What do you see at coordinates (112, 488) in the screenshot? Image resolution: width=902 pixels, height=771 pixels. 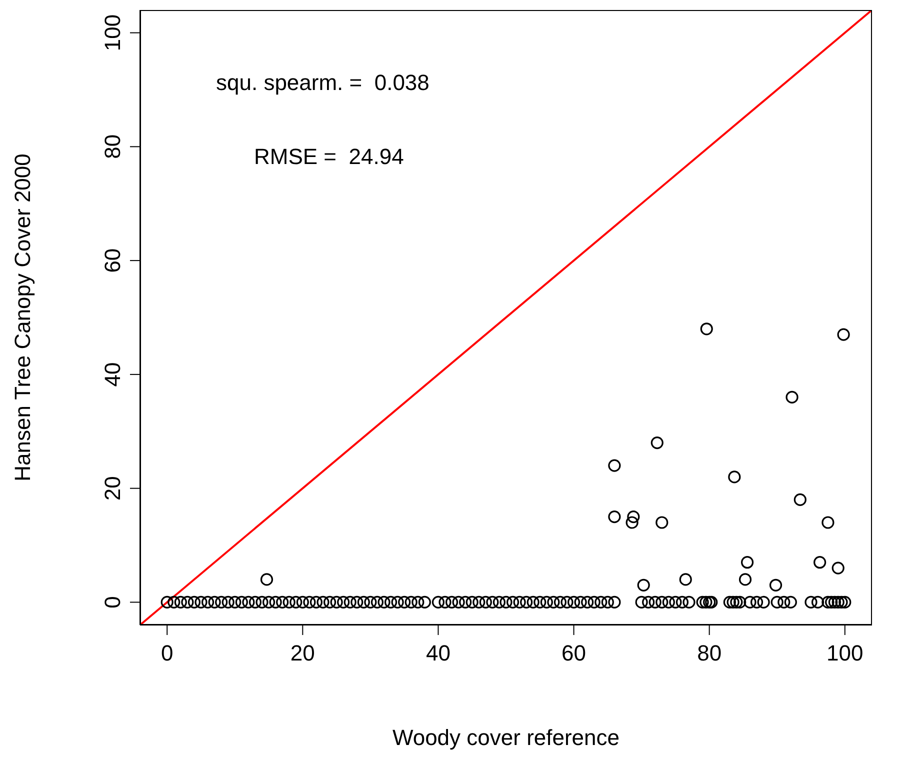 I see `y-tick-label: 20` at bounding box center [112, 488].